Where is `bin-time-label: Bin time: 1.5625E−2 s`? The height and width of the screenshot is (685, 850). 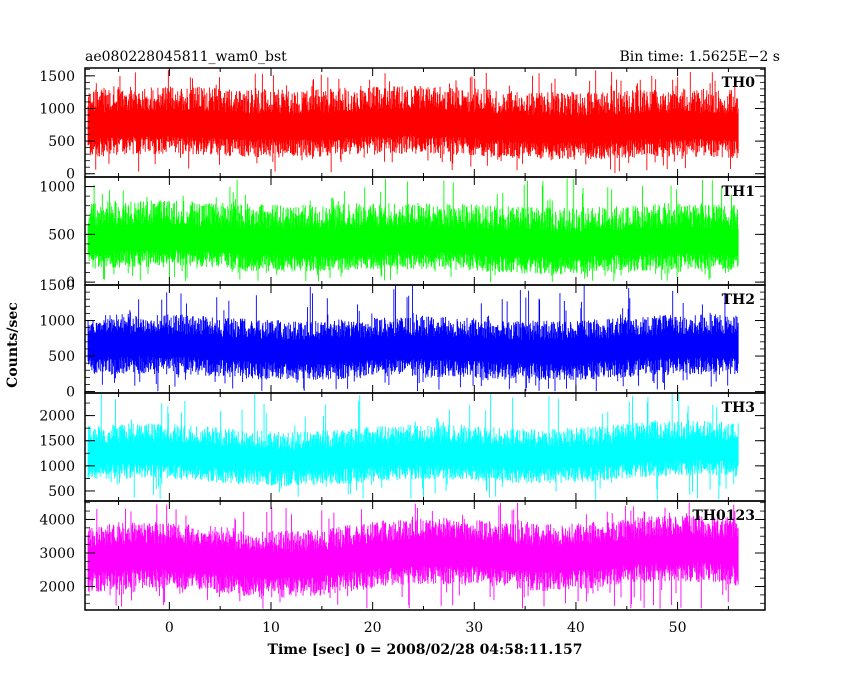
bin-time-label: Bin time: 1.5625E−2 s is located at coordinates (699, 57).